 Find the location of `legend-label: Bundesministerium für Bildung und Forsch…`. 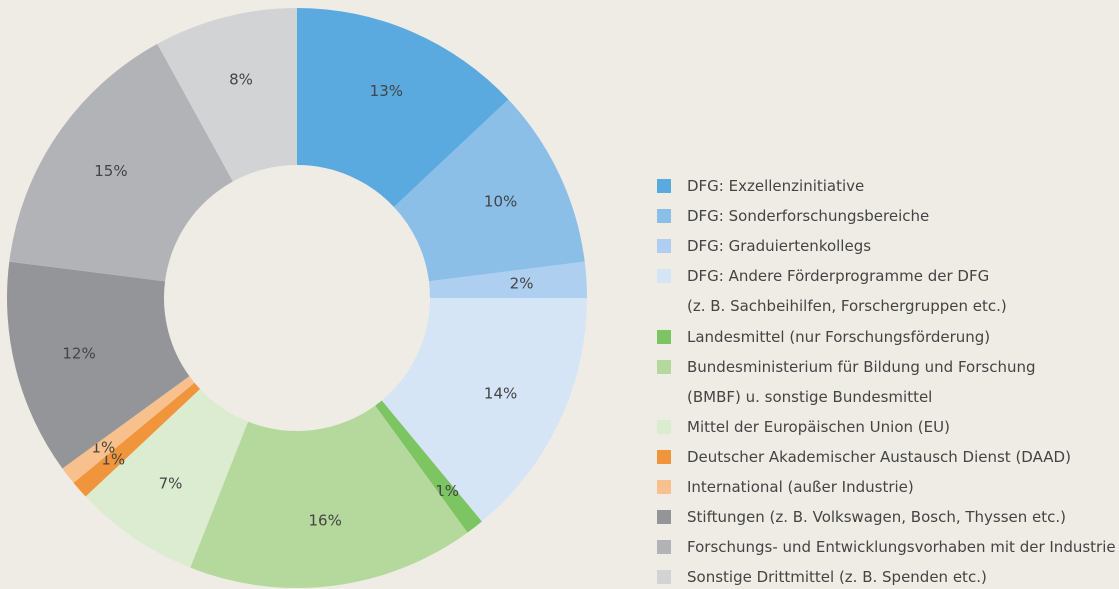

legend-label: Bundesministerium für Bildung und Forsch… is located at coordinates (861, 381).